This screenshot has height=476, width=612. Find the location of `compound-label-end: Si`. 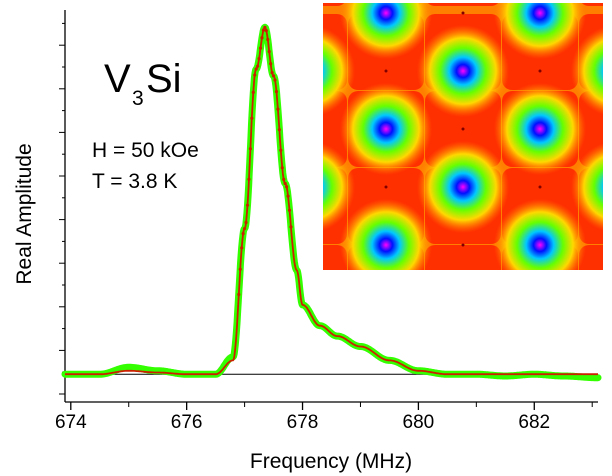

compound-label-end: Si is located at coordinates (164, 79).